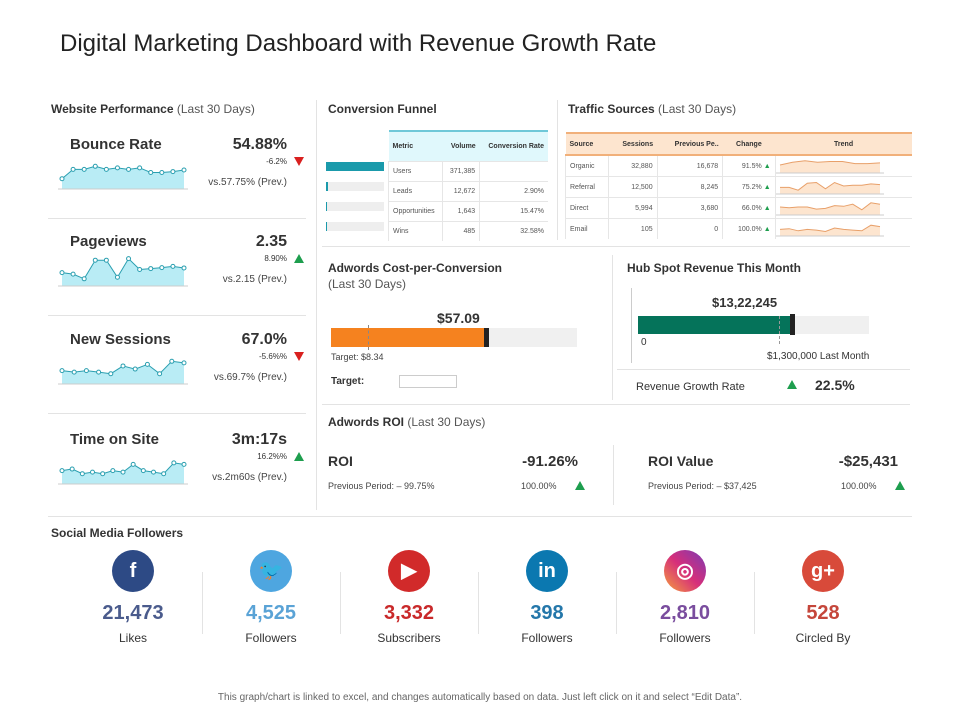 Image resolution: width=960 pixels, height=720 pixels. What do you see at coordinates (271, 571) in the screenshot?
I see `twitter-icon: 🐦` at bounding box center [271, 571].